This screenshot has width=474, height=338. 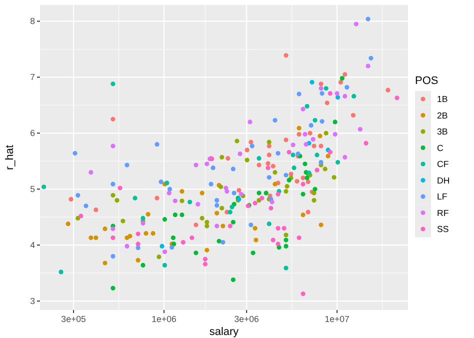 What do you see at coordinates (442, 131) in the screenshot?
I see `legend-label: 3B` at bounding box center [442, 131].